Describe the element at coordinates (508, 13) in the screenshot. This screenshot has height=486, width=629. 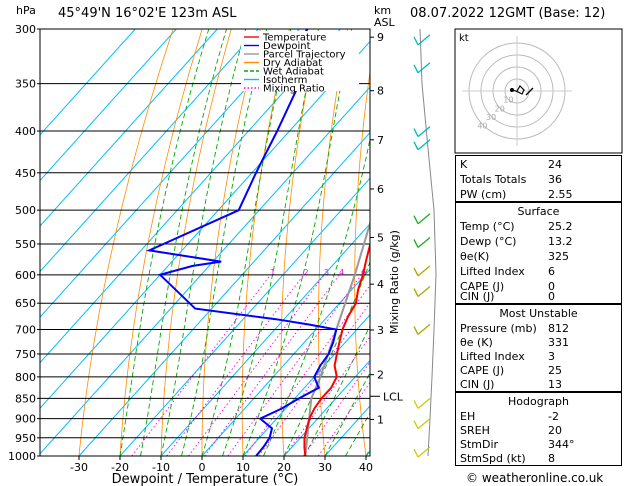
I see `datetime-title: 08.07.2022 12GMT (Base: 12)` at that location.